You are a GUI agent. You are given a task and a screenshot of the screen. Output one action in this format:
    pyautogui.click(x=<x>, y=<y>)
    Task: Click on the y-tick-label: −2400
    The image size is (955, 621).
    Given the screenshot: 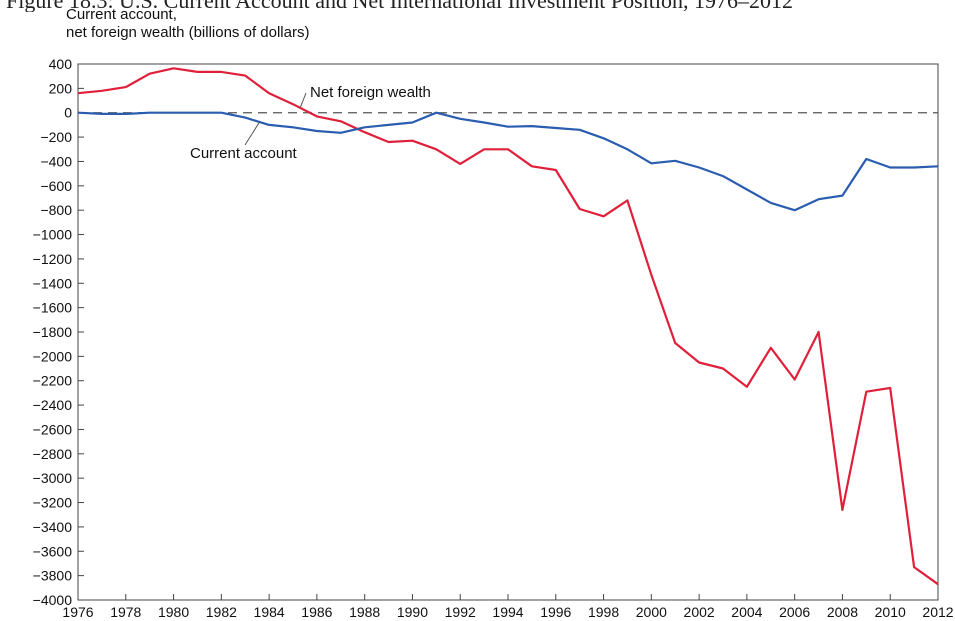 What is the action you would take?
    pyautogui.click(x=53, y=405)
    